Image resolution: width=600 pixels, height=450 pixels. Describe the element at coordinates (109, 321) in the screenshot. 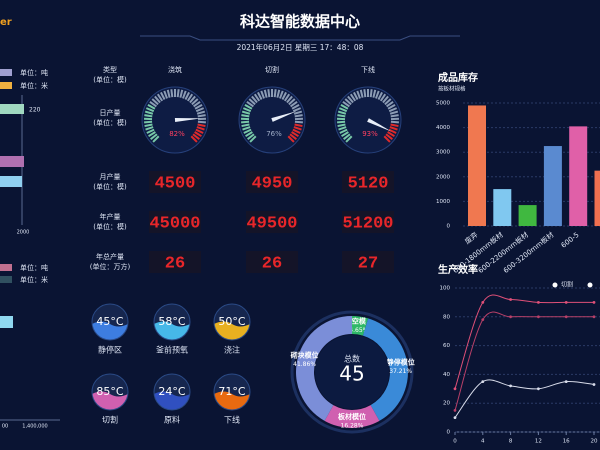

I see `temperature: 45°C` at that location.